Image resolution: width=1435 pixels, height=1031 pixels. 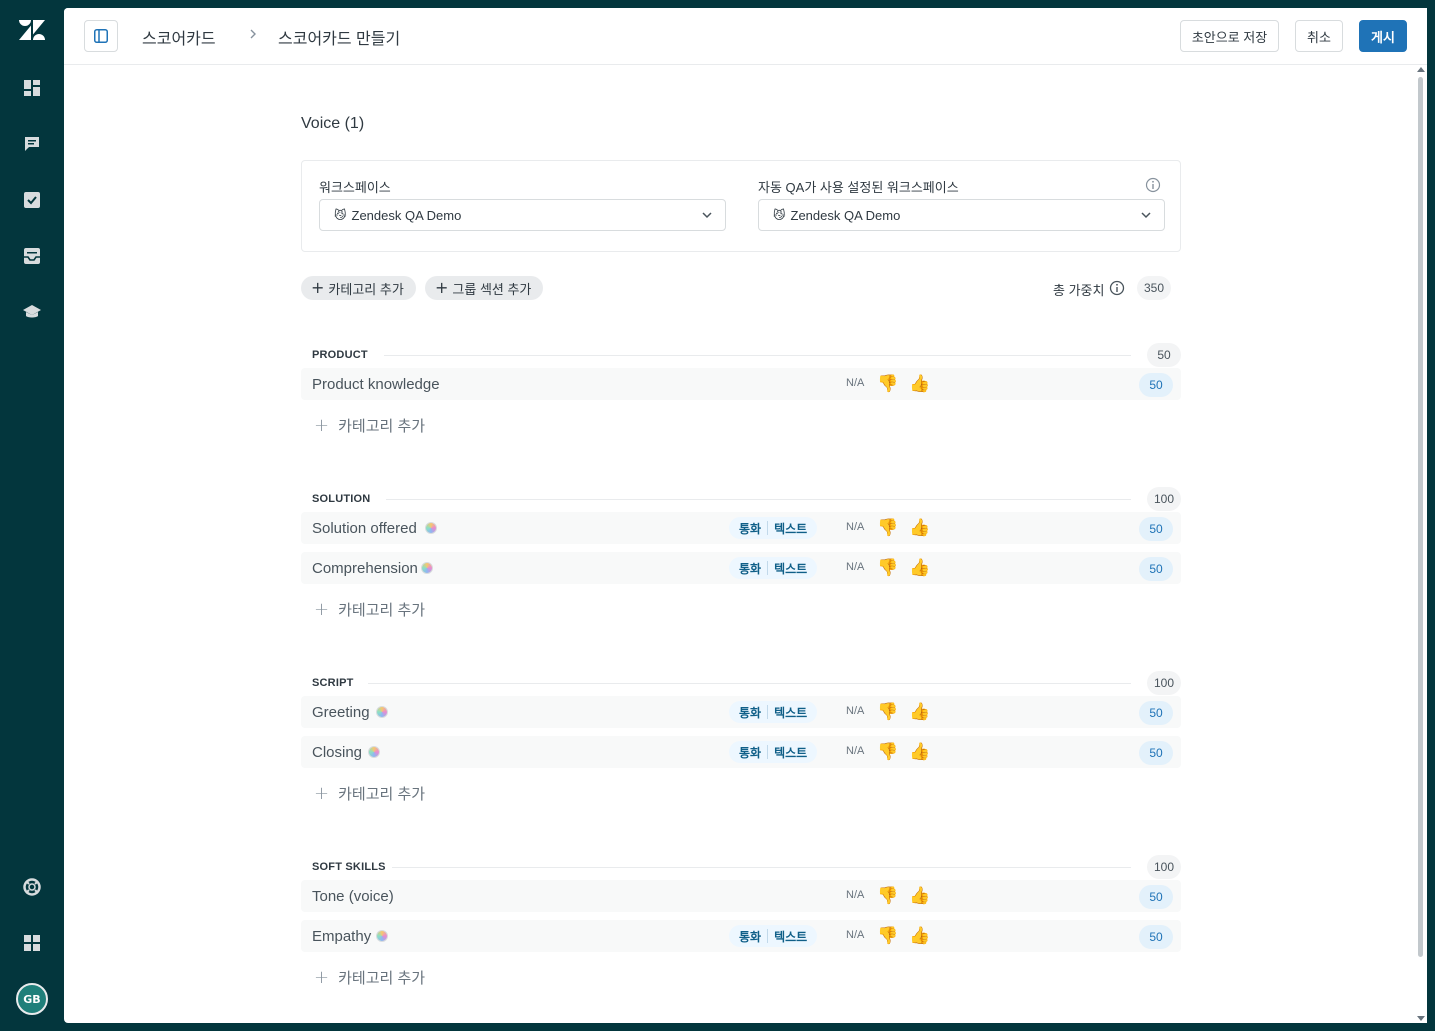 I want to click on category-row: Closing 통화 텍스트 N/A 👎 👍 50, so click(x=741, y=752).